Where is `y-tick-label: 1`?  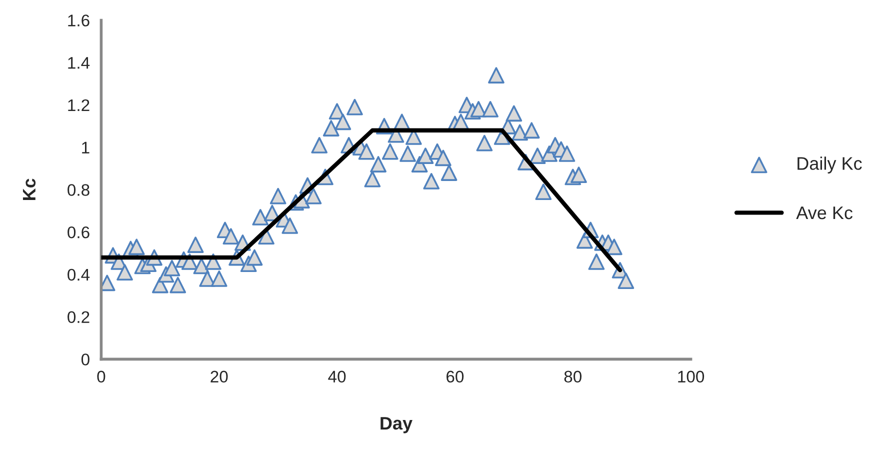 y-tick-label: 1 is located at coordinates (86, 148).